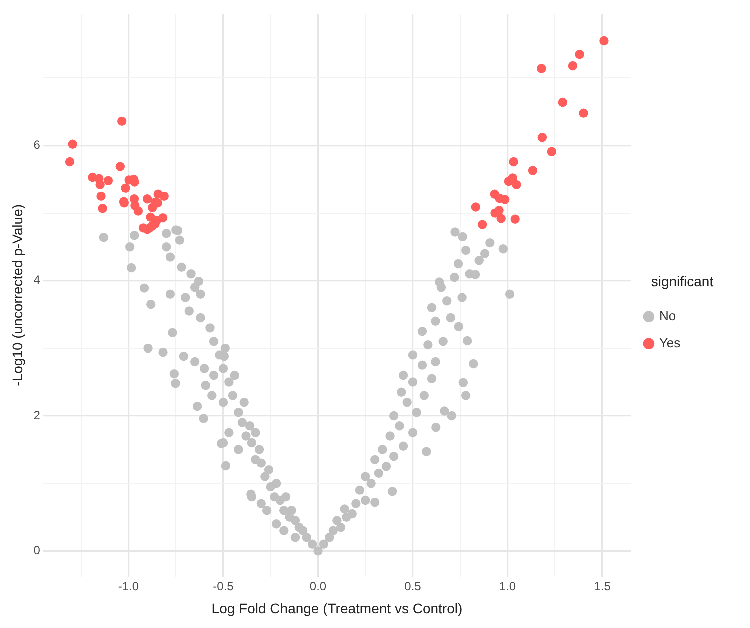  Describe the element at coordinates (682, 281) in the screenshot. I see `legend-title: significant` at that location.